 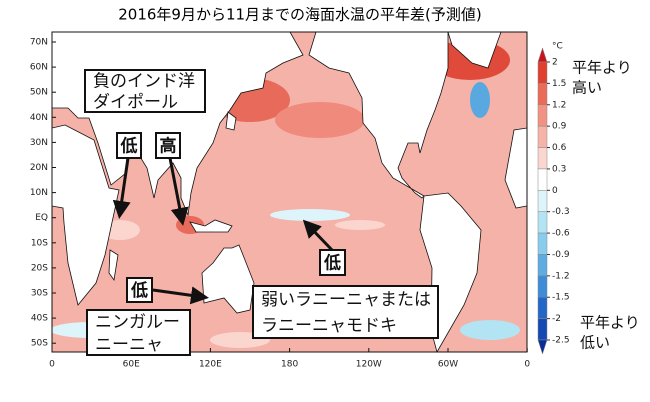 What do you see at coordinates (561, 298) in the screenshot?
I see `colorbar-tick-label: -1.5` at bounding box center [561, 298].